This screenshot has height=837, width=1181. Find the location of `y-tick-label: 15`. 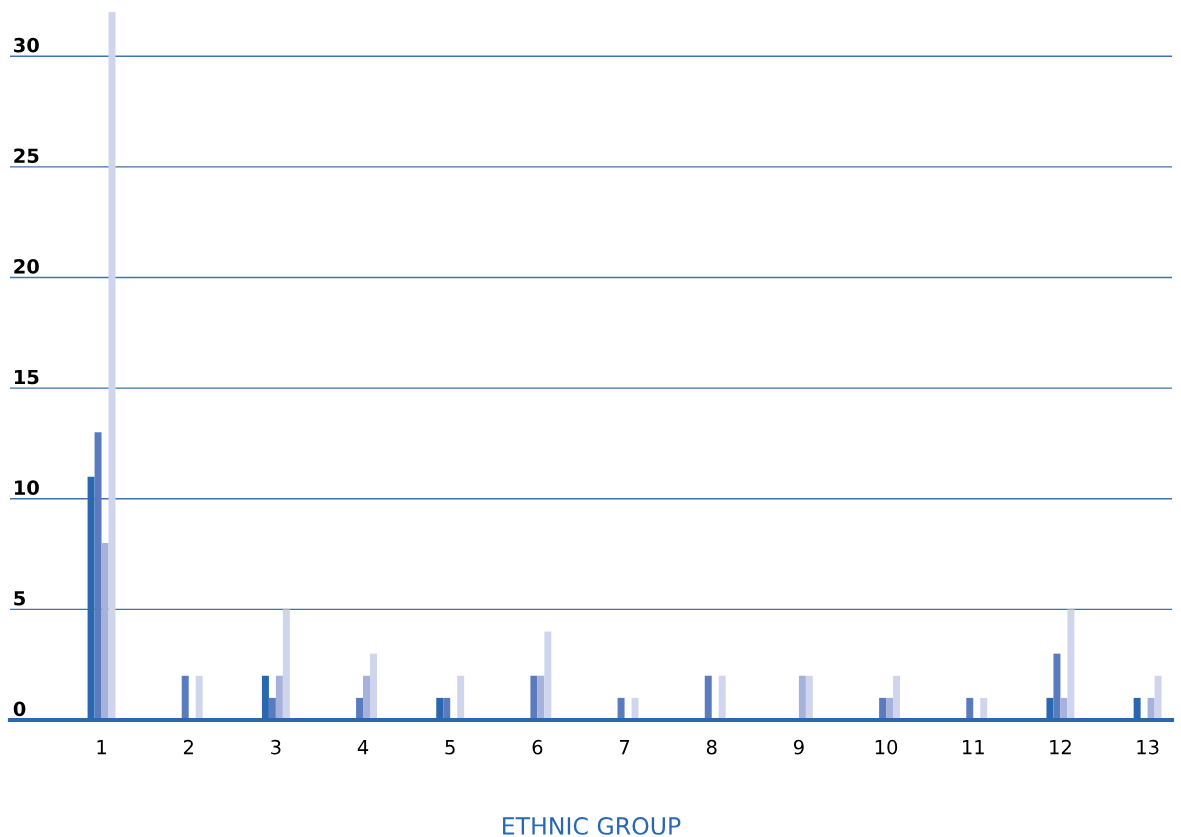

y-tick-label: 15 is located at coordinates (26, 377).